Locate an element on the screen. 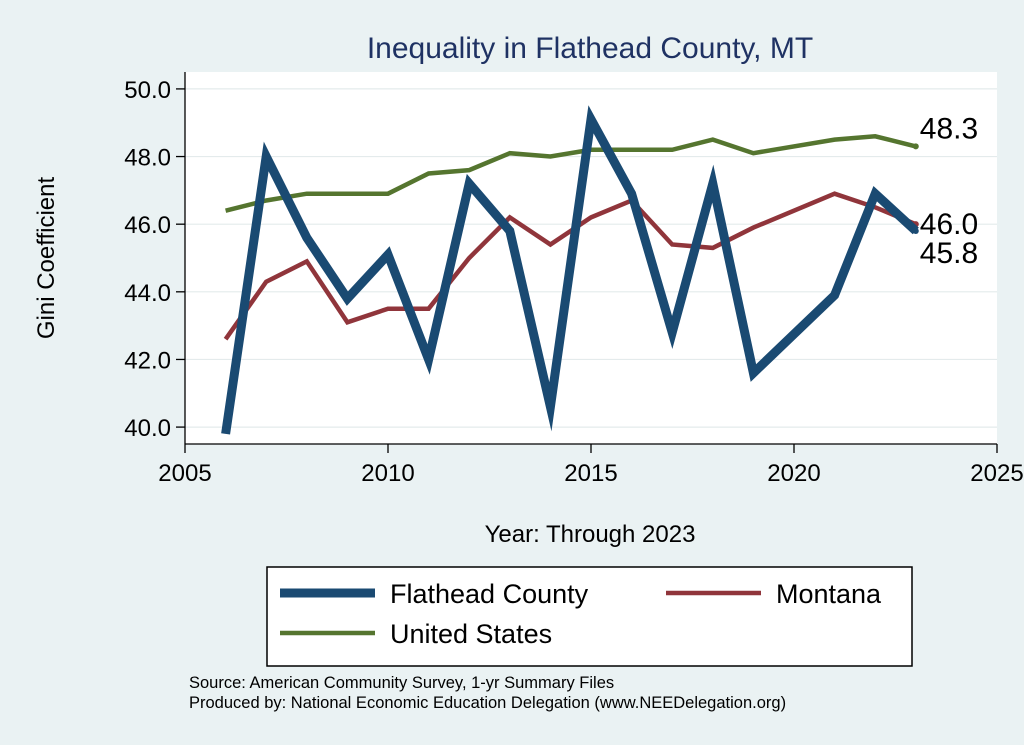 The image size is (1024, 745). legend-box is located at coordinates (589, 616).